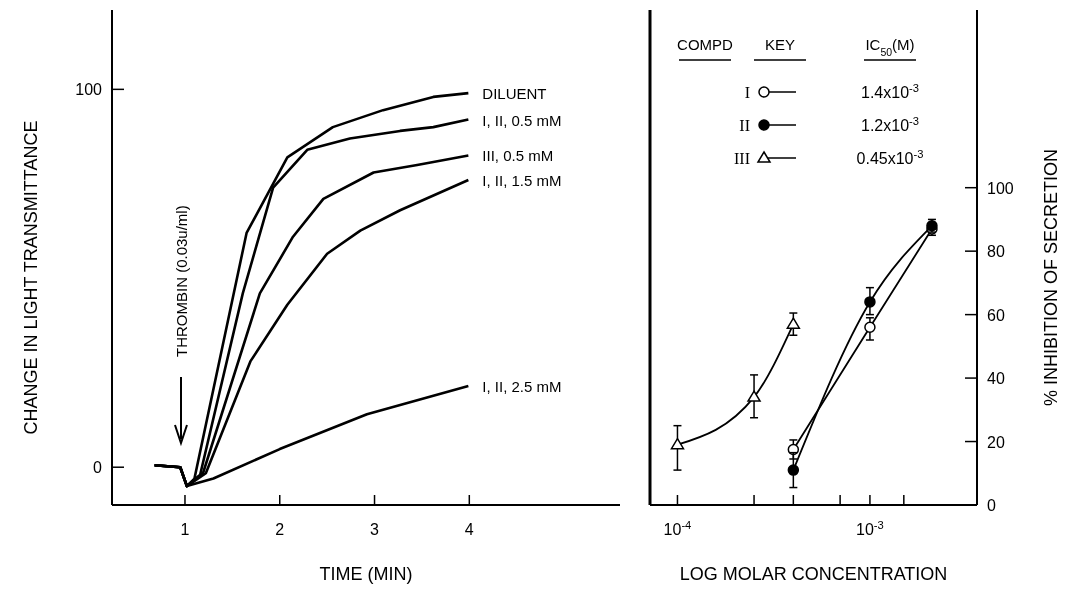  I want to click on x-tick-label: 10$^{-4}$, so click(677, 528).